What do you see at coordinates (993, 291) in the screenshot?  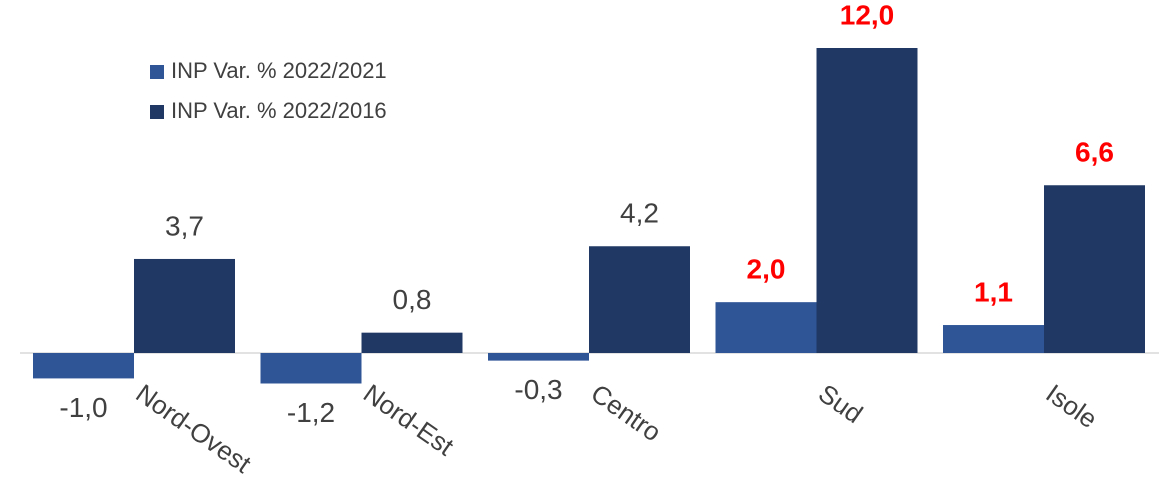 I see `data-label: 1,1` at bounding box center [993, 291].